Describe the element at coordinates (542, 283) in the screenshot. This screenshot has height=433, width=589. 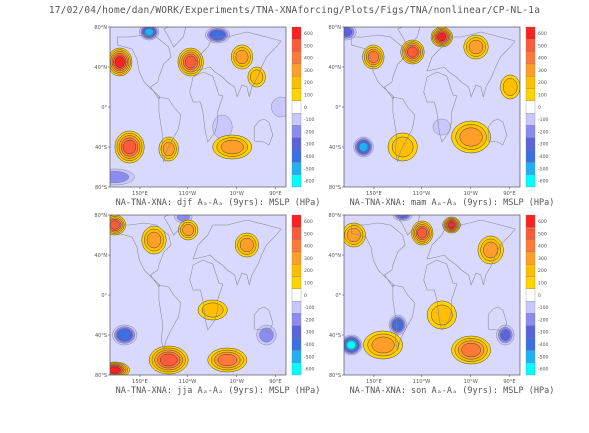
I see `colorbar-label: 100` at that location.